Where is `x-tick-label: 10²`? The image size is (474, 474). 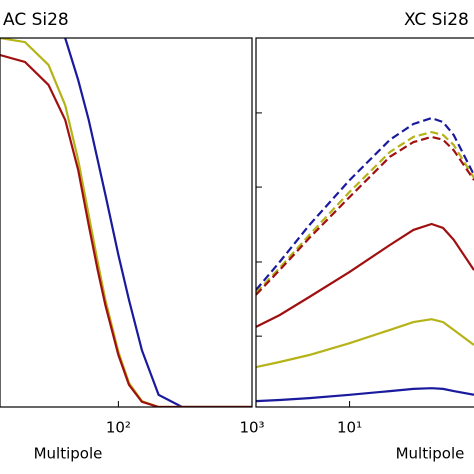
x-tick-label: 10² is located at coordinates (118, 428).